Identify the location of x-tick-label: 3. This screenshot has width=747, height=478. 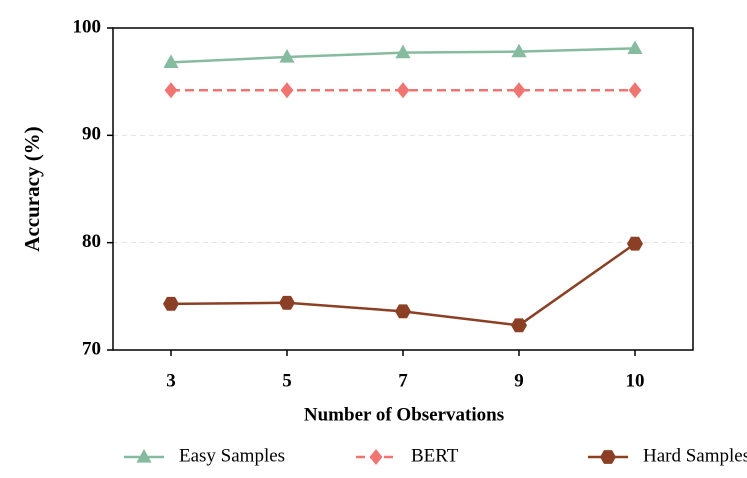
(171, 380).